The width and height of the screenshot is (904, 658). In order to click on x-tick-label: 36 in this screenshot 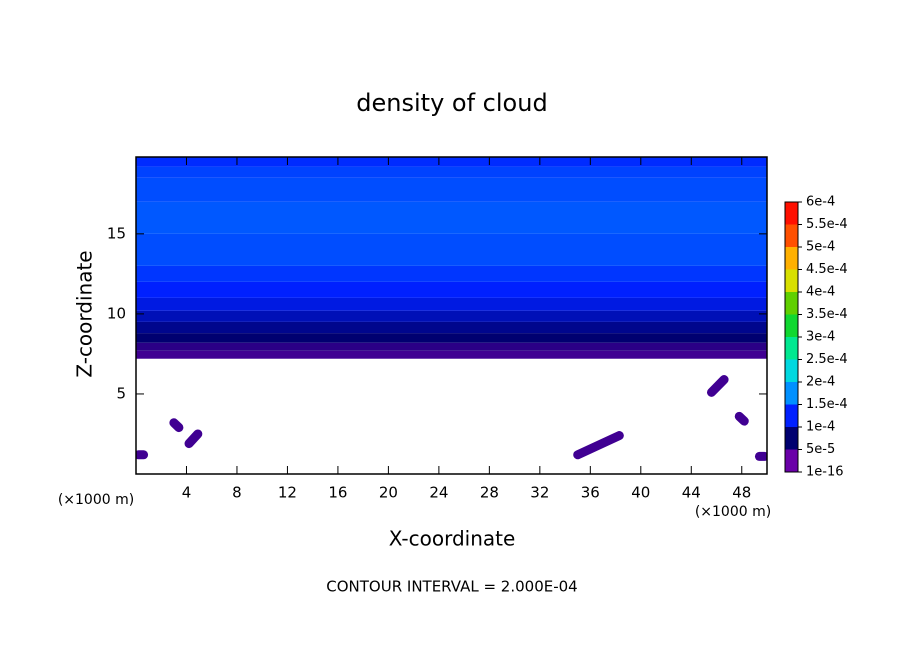, I will do `click(590, 493)`.